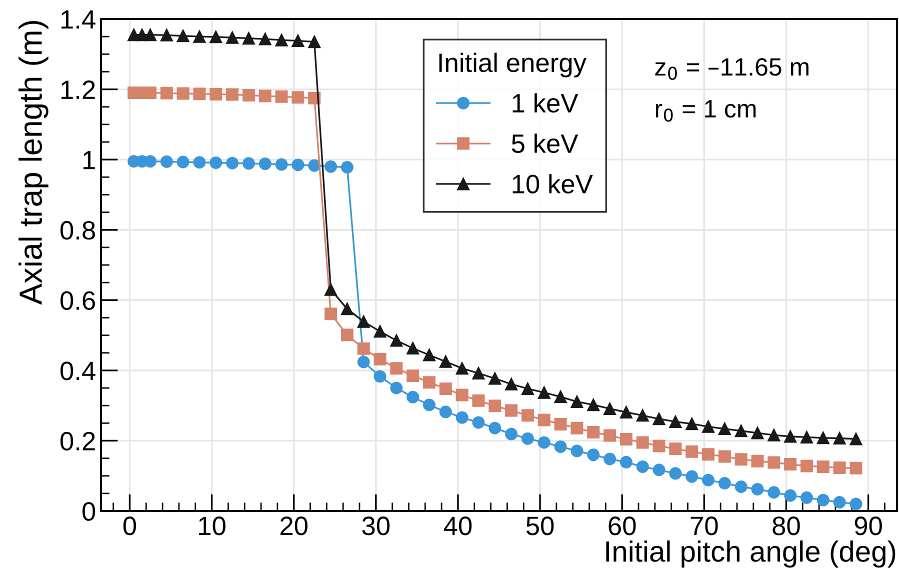 The image size is (899, 573). I want to click on annotation: z$_{0}$ = –11.65 m, so click(731, 69).